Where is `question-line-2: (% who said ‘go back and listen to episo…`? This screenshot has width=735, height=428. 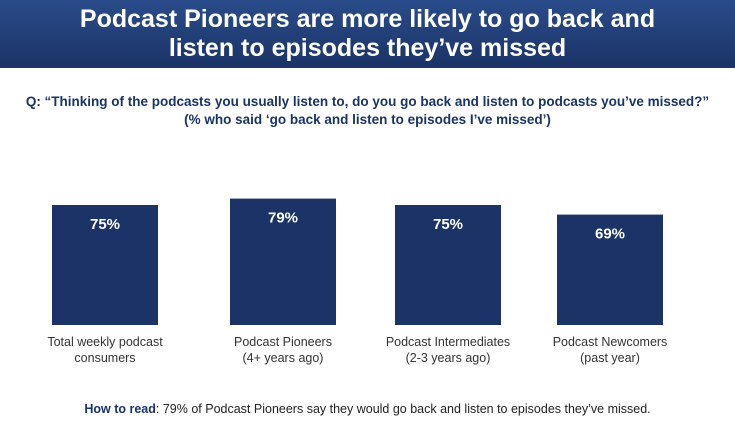
question-line-2: (% who said ‘go back and listen to episo… is located at coordinates (367, 119).